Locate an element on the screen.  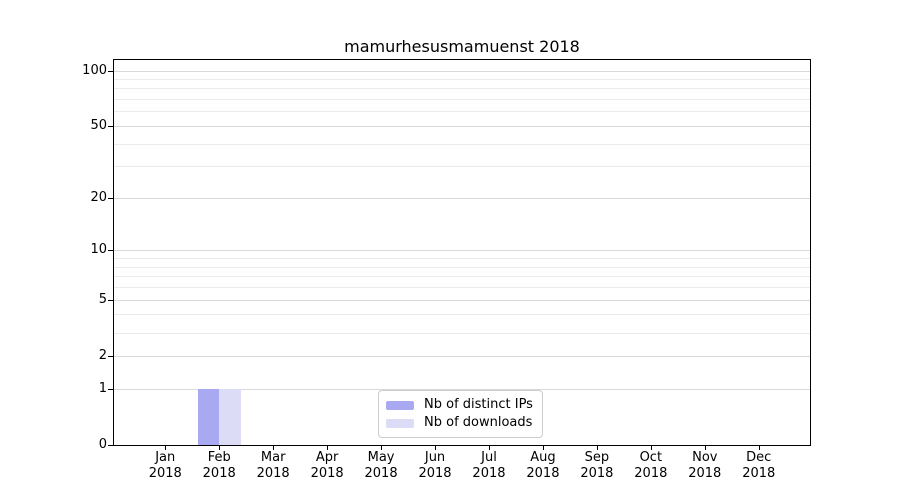
x-tick-label: Oct 2018 is located at coordinates (651, 465).